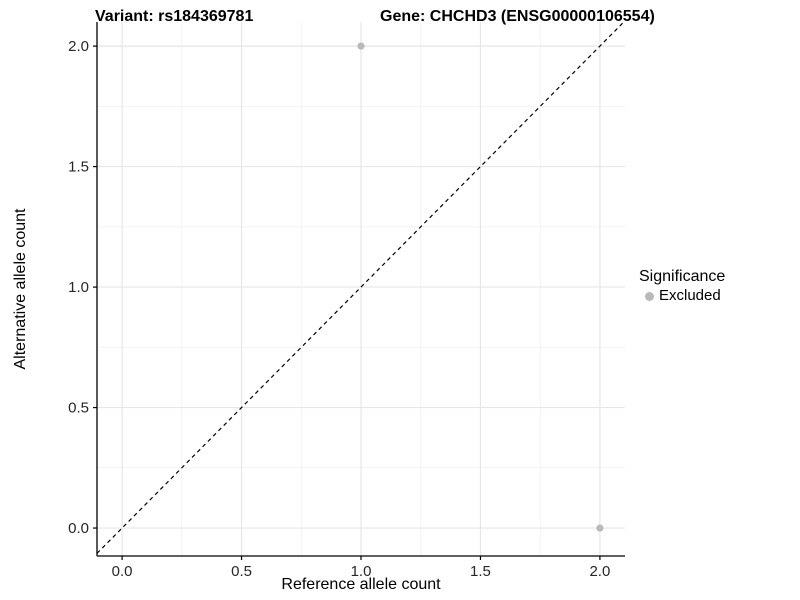  Describe the element at coordinates (78, 46) in the screenshot. I see `y-tick-label: 2.0` at that location.